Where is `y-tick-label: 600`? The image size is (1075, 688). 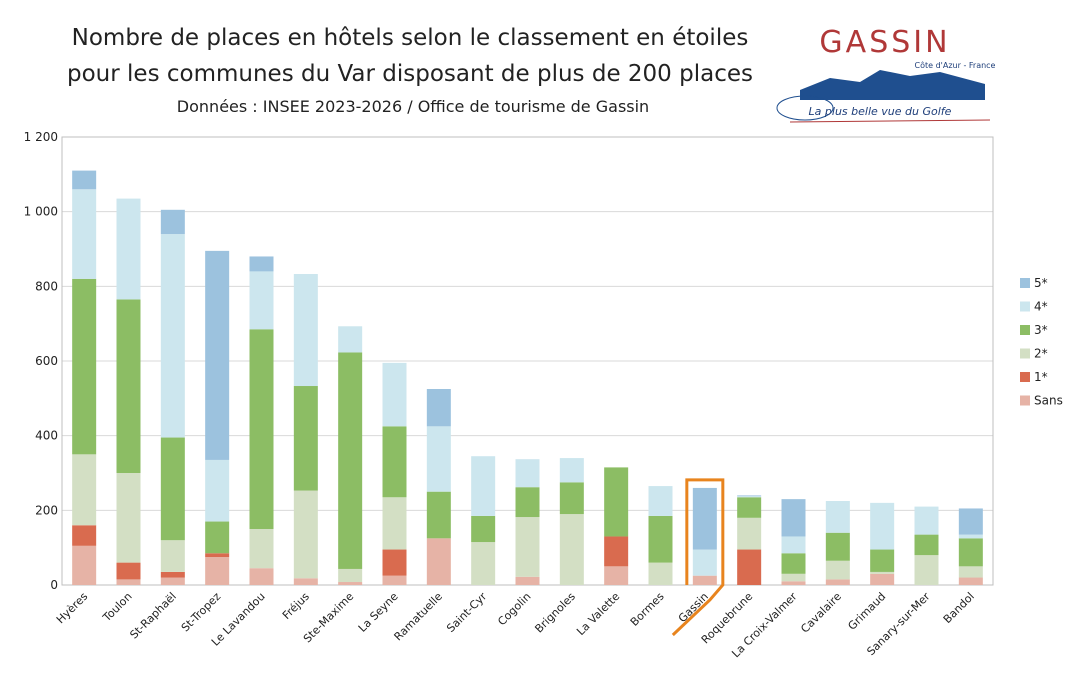 y-tick-label: 600 is located at coordinates (46, 361).